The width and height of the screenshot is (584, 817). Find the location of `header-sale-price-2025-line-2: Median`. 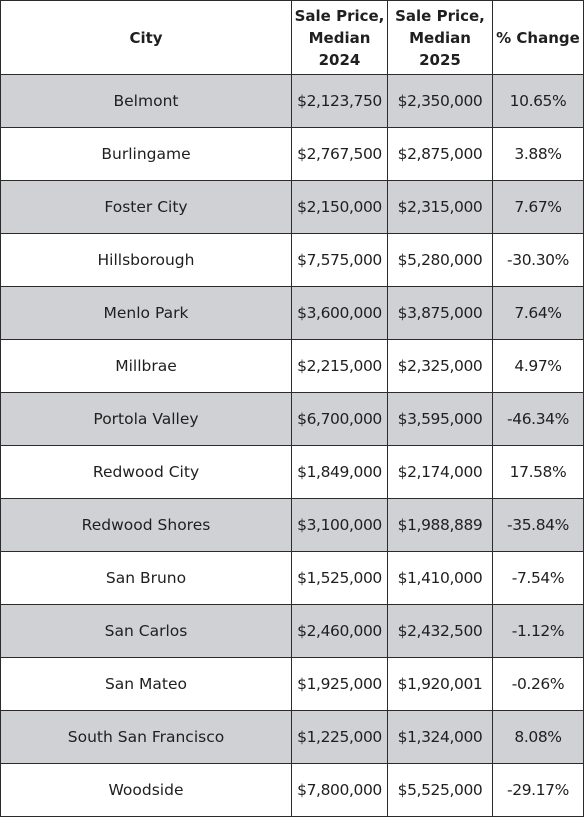

header-sale-price-2025-line-2: Median is located at coordinates (440, 37).